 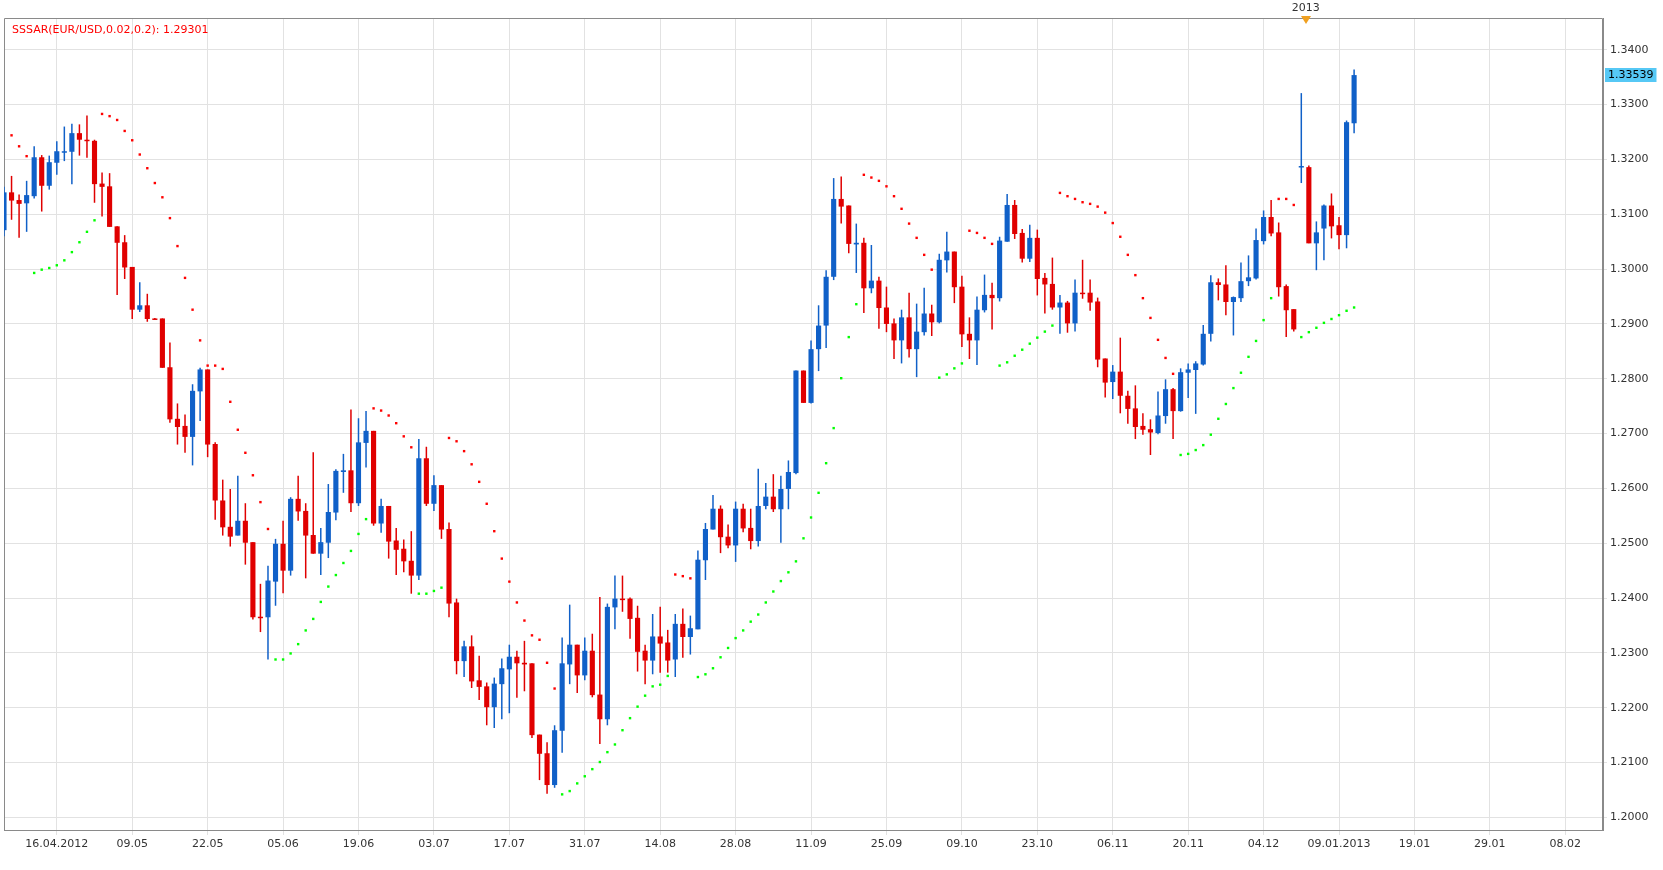 I want to click on y-tick-label: 1.2700, so click(x=1629, y=433).